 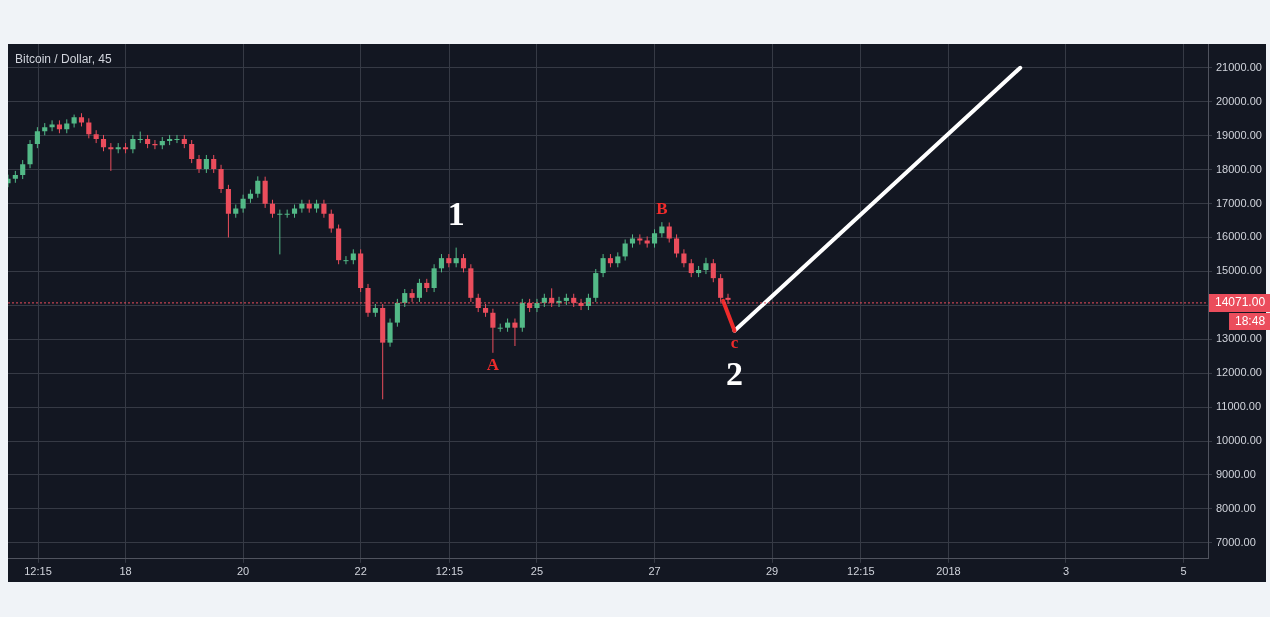 I want to click on y-tick-label: 21000.00, so click(x=1239, y=66).